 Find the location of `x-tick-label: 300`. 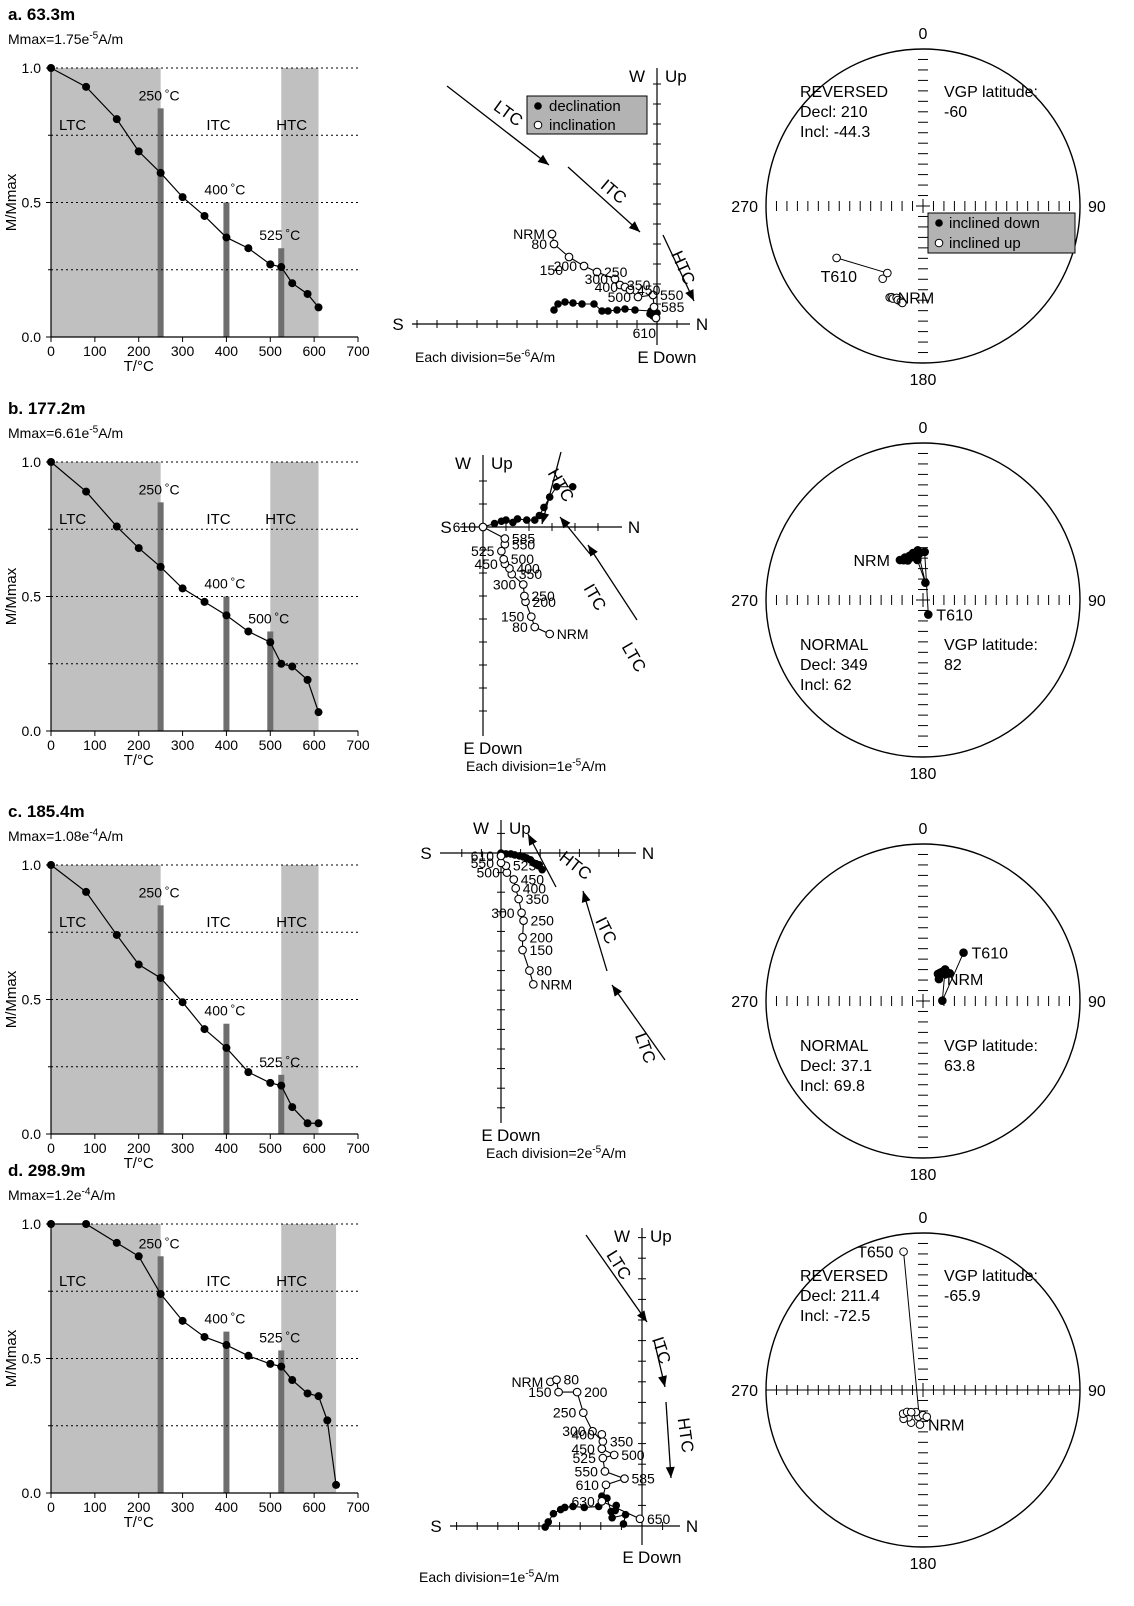

x-tick-label: 300 is located at coordinates (183, 351).